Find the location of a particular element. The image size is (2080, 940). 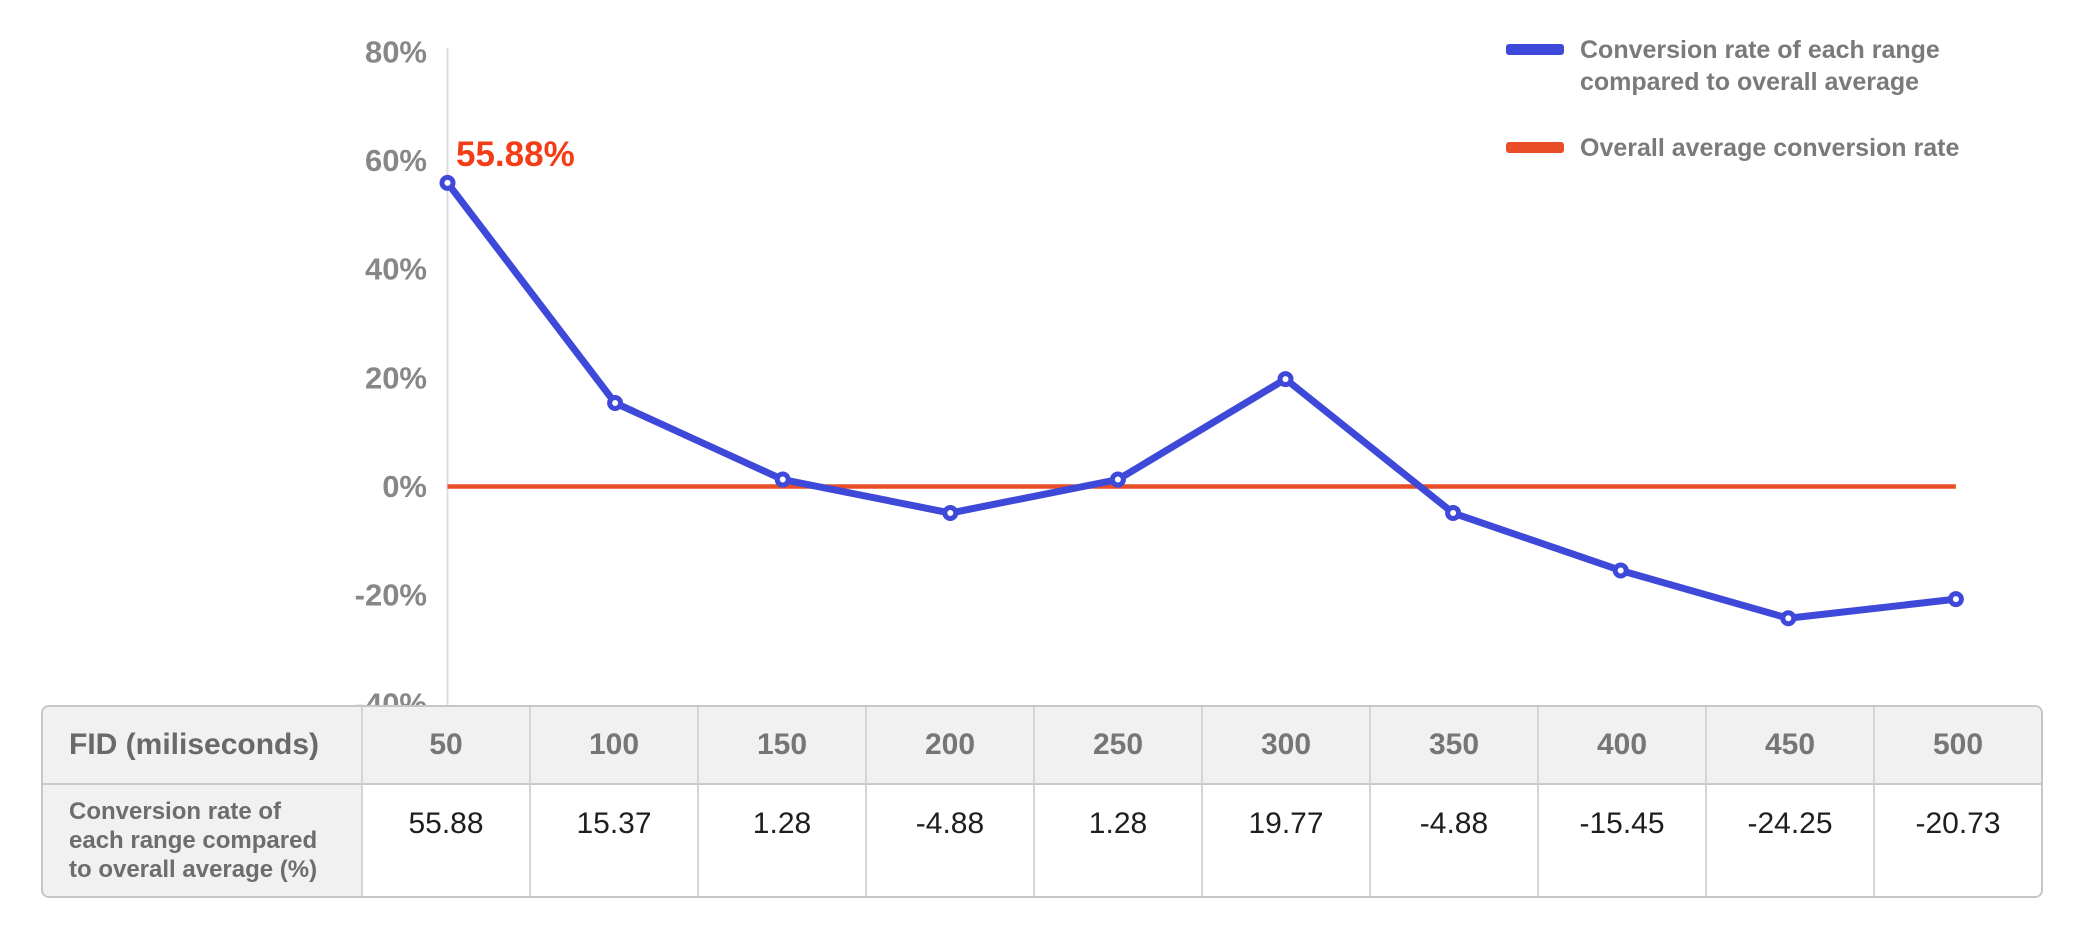

first-point-annotation: 55.88% is located at coordinates (515, 154).